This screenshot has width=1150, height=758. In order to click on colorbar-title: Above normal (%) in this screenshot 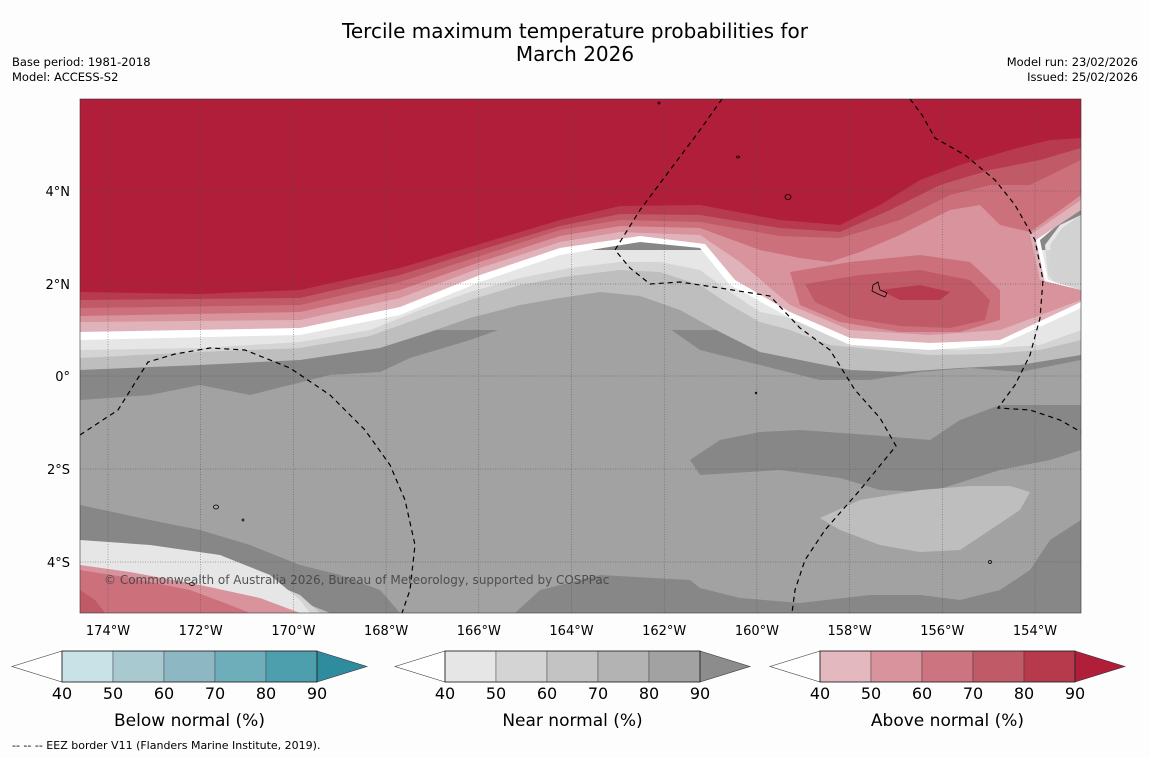, I will do `click(947, 721)`.